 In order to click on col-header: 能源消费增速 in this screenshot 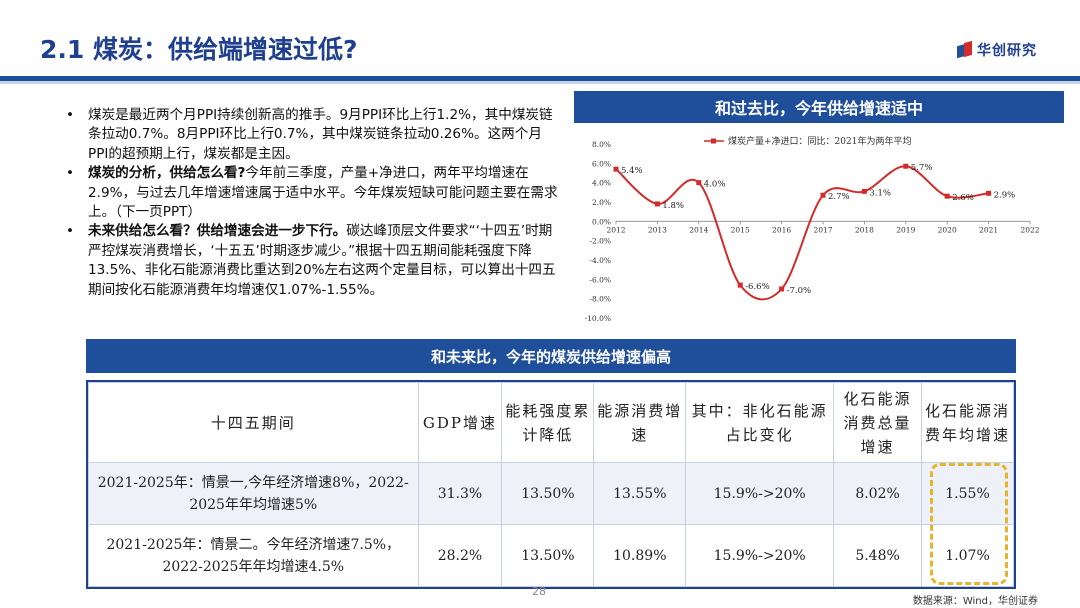, I will do `click(640, 422)`.